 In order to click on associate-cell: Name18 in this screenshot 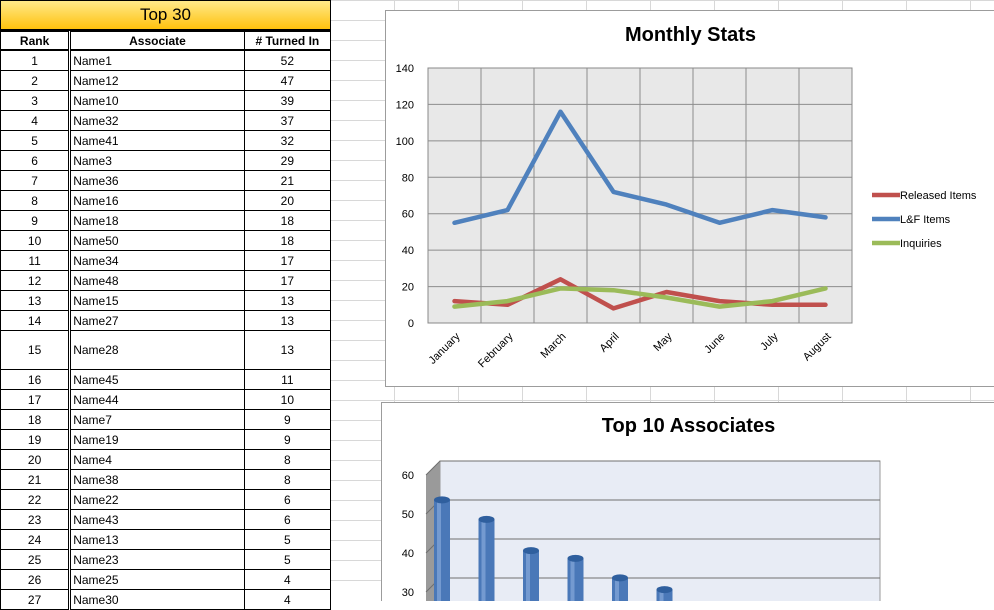, I will do `click(156, 220)`.